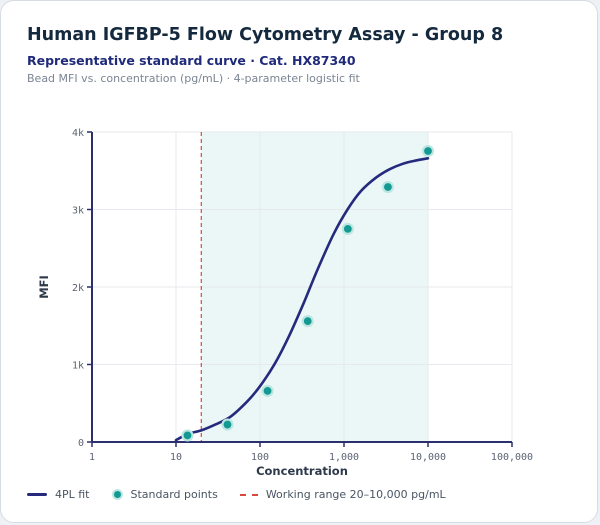  What do you see at coordinates (78, 366) in the screenshot?
I see `y-tick-label: 1k` at bounding box center [78, 366].